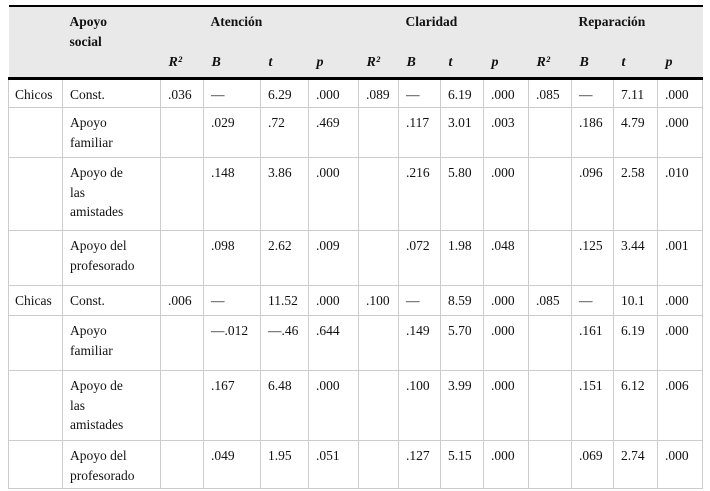 The image size is (710, 491). Describe the element at coordinates (333, 343) in the screenshot. I see `value-cell: .644` at that location.